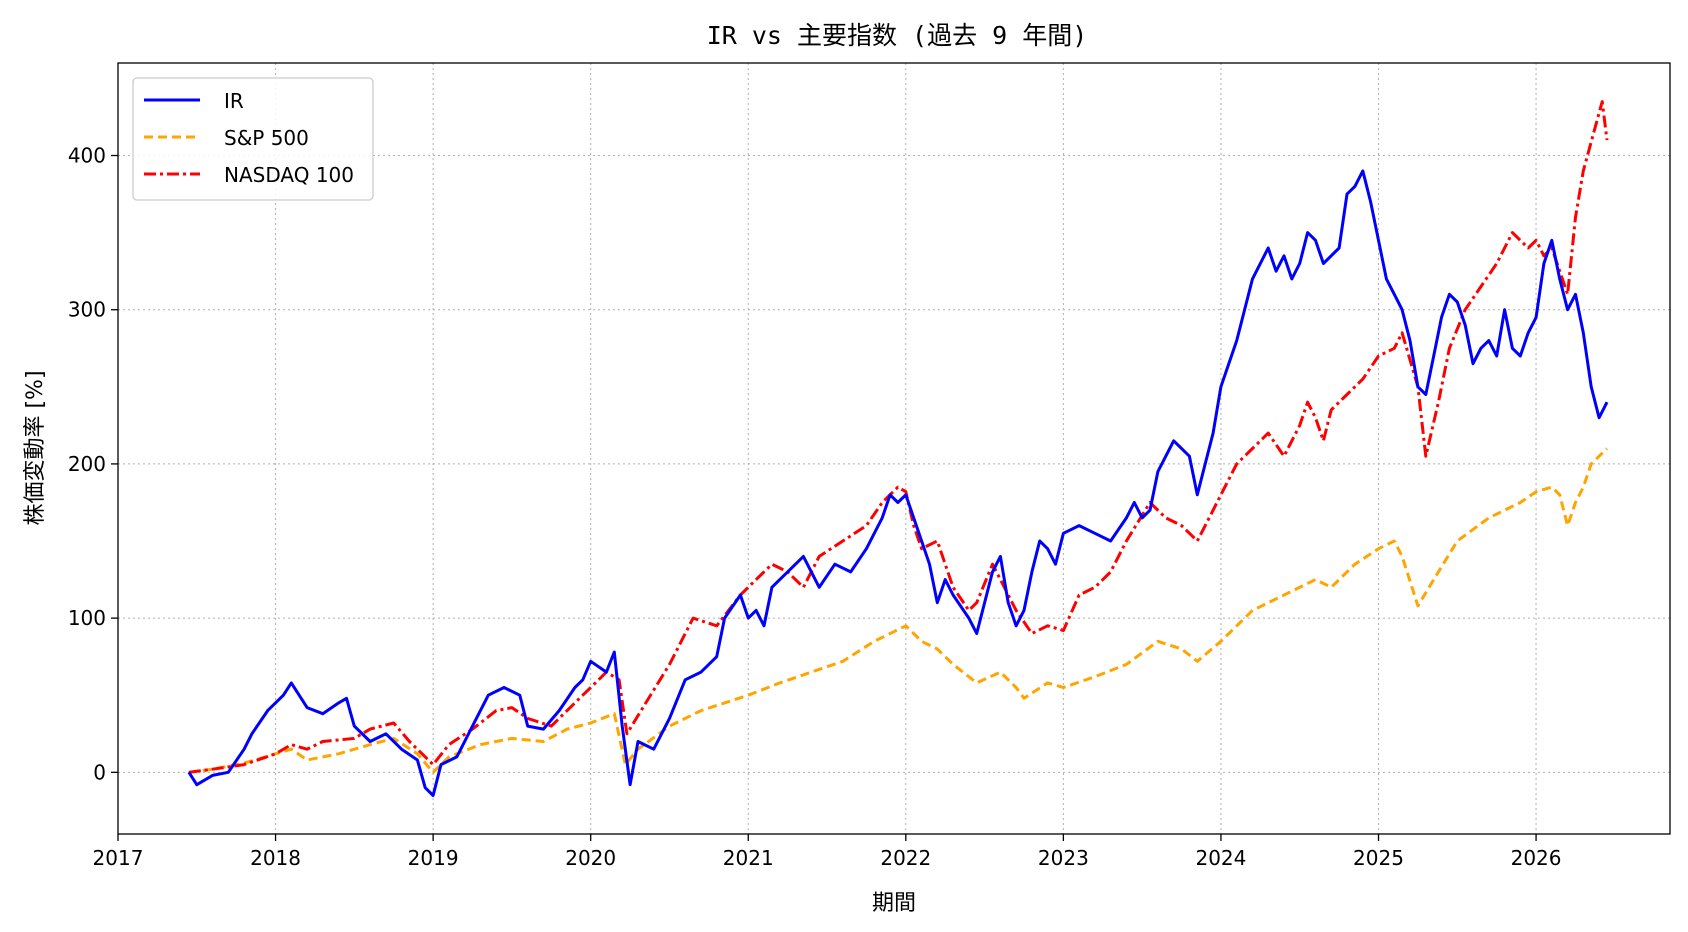  Describe the element at coordinates (289, 175) in the screenshot. I see `legend-label-nasdaq: NASDAQ 100` at that location.